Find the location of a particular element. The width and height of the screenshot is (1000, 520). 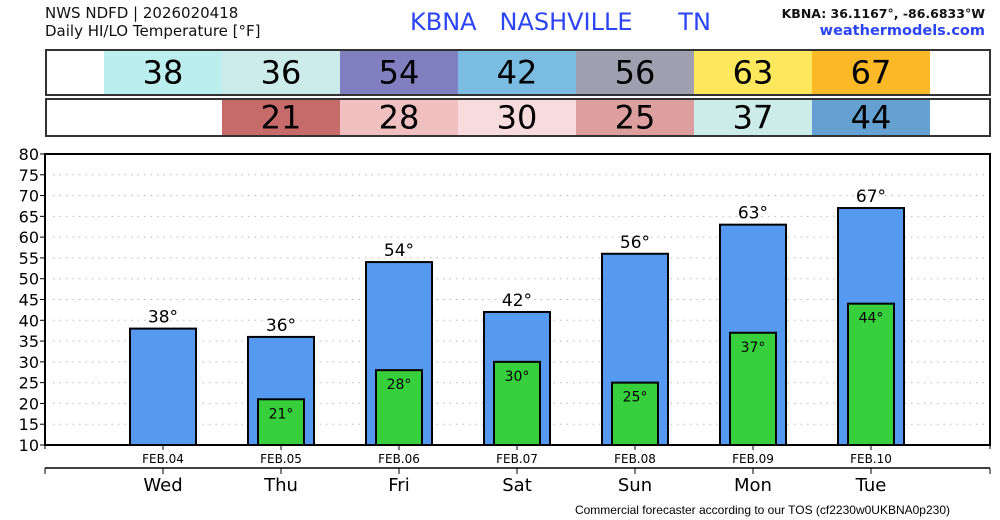

table-row-border-low is located at coordinates (518, 117).